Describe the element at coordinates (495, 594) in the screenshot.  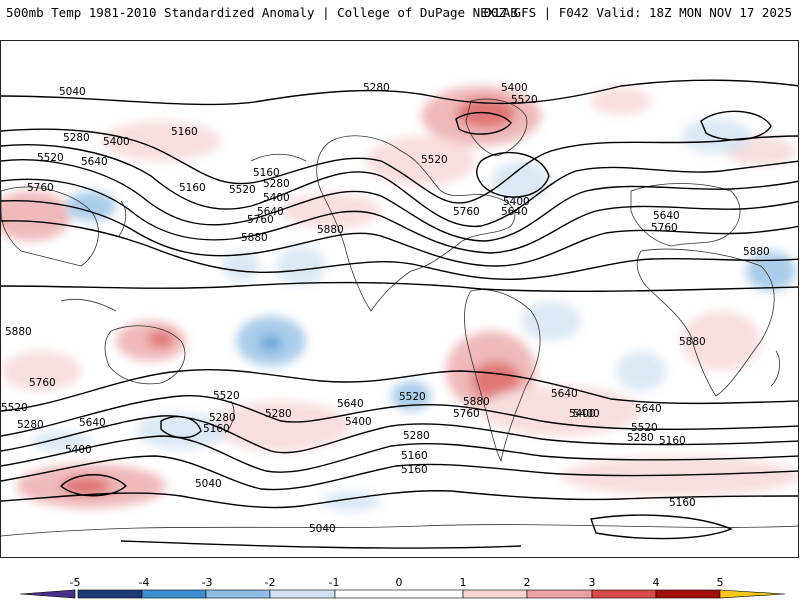
I see `colorbar-swatch-pos1` at that location.